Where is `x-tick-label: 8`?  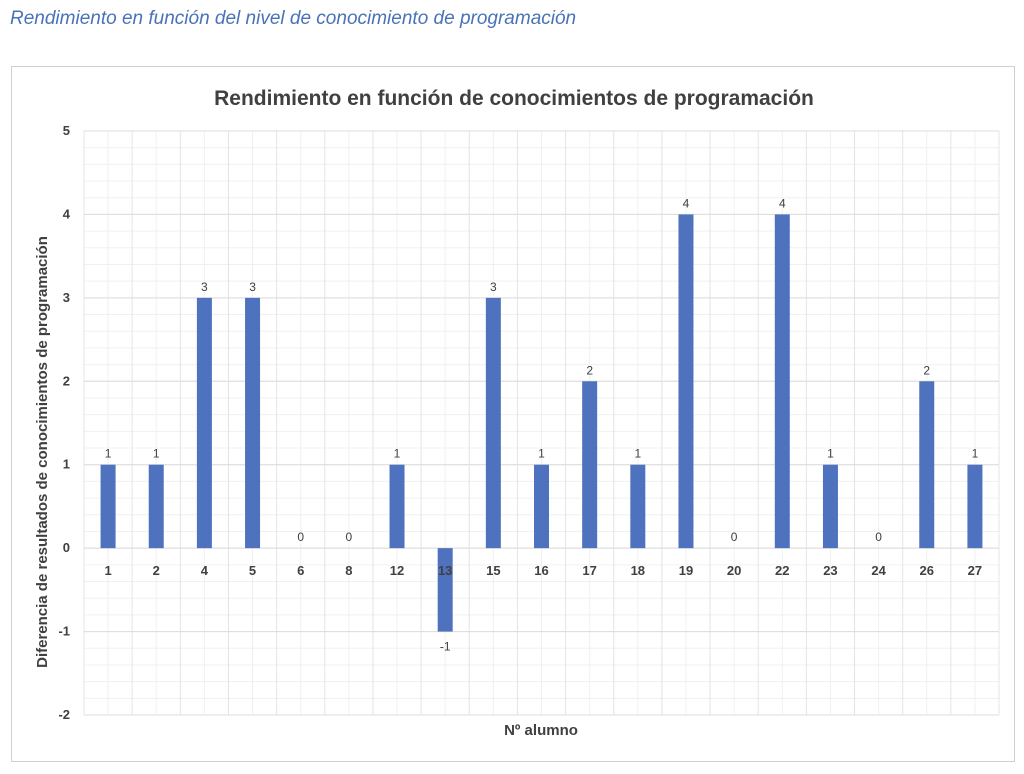
x-tick-label: 8 is located at coordinates (348, 570).